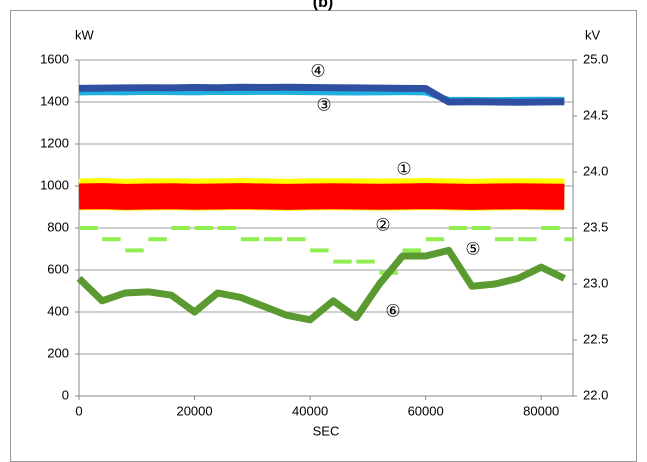 This screenshot has width=647, height=462. What do you see at coordinates (403, 168) in the screenshot?
I see `annotation: ①` at bounding box center [403, 168].